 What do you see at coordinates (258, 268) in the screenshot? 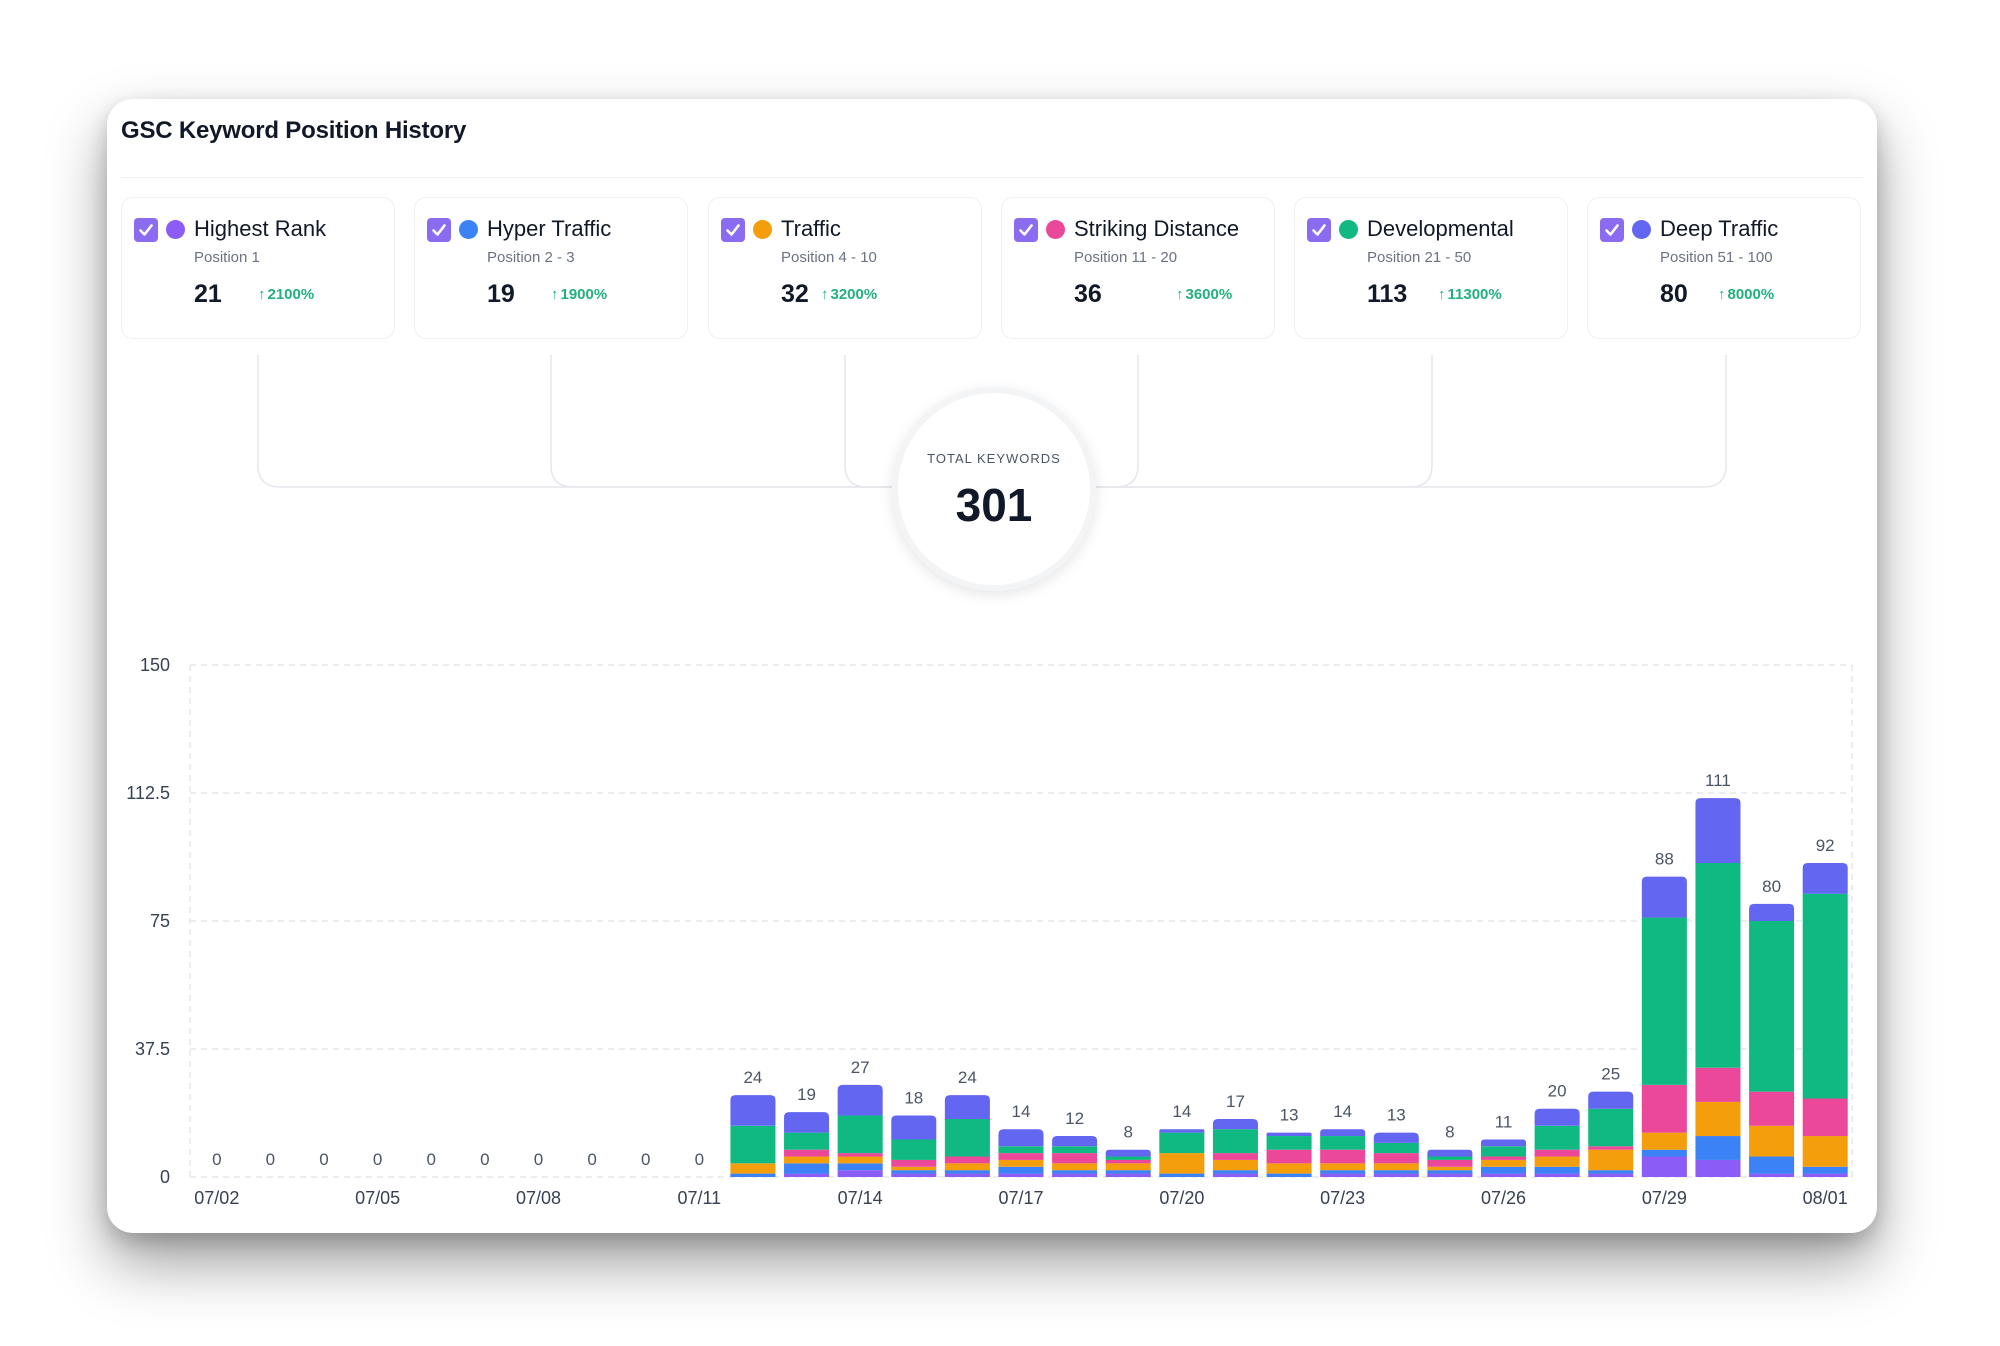
I see `tier-card-highest-rank: Highest Rank Position 1 21 ↑ 2100%` at bounding box center [258, 268].